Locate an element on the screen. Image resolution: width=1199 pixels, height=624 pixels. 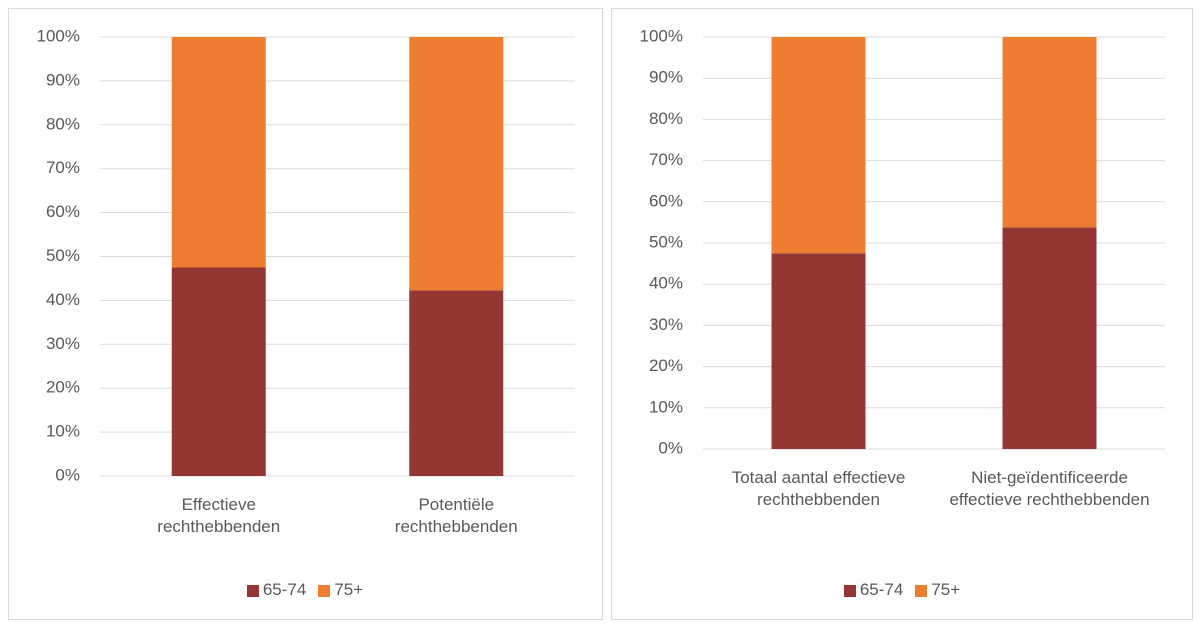
x-tick-label: Totaal aantal effectieve rechthebbenden is located at coordinates (818, 488).